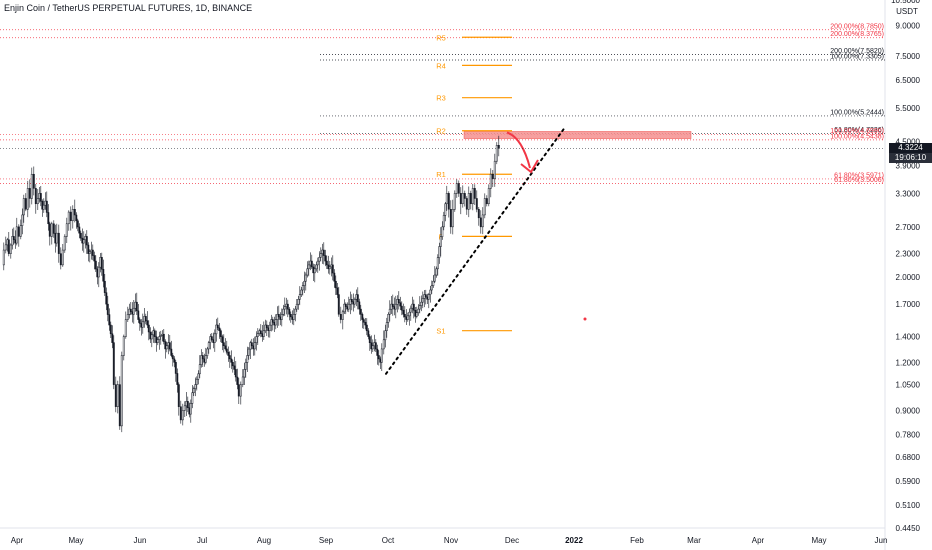 The width and height of the screenshot is (932, 550). What do you see at coordinates (908, 304) in the screenshot?
I see `y-tick-label: 1.7000` at bounding box center [908, 304].